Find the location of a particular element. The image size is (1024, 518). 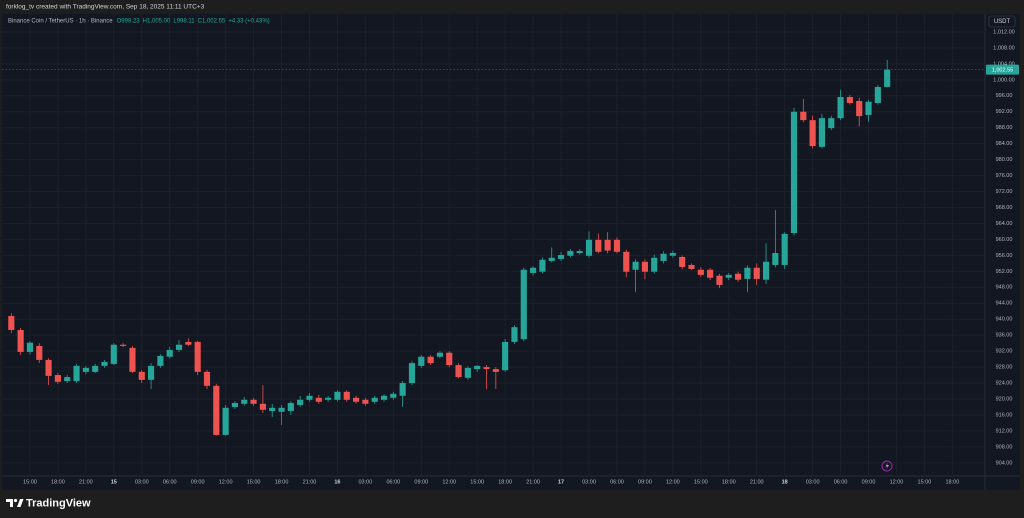

y-tick-label: 984.00 is located at coordinates (1004, 144).